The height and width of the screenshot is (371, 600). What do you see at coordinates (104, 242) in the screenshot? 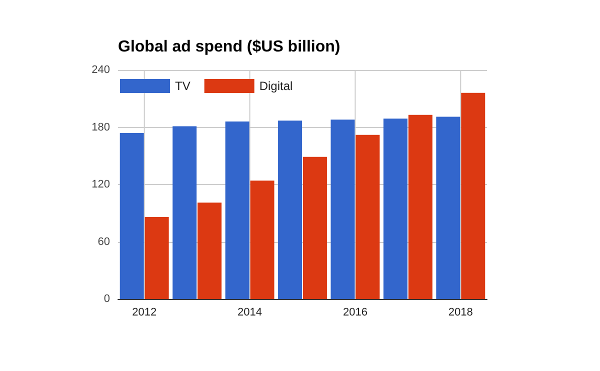
I see `y-tick-label: 60` at bounding box center [104, 242].